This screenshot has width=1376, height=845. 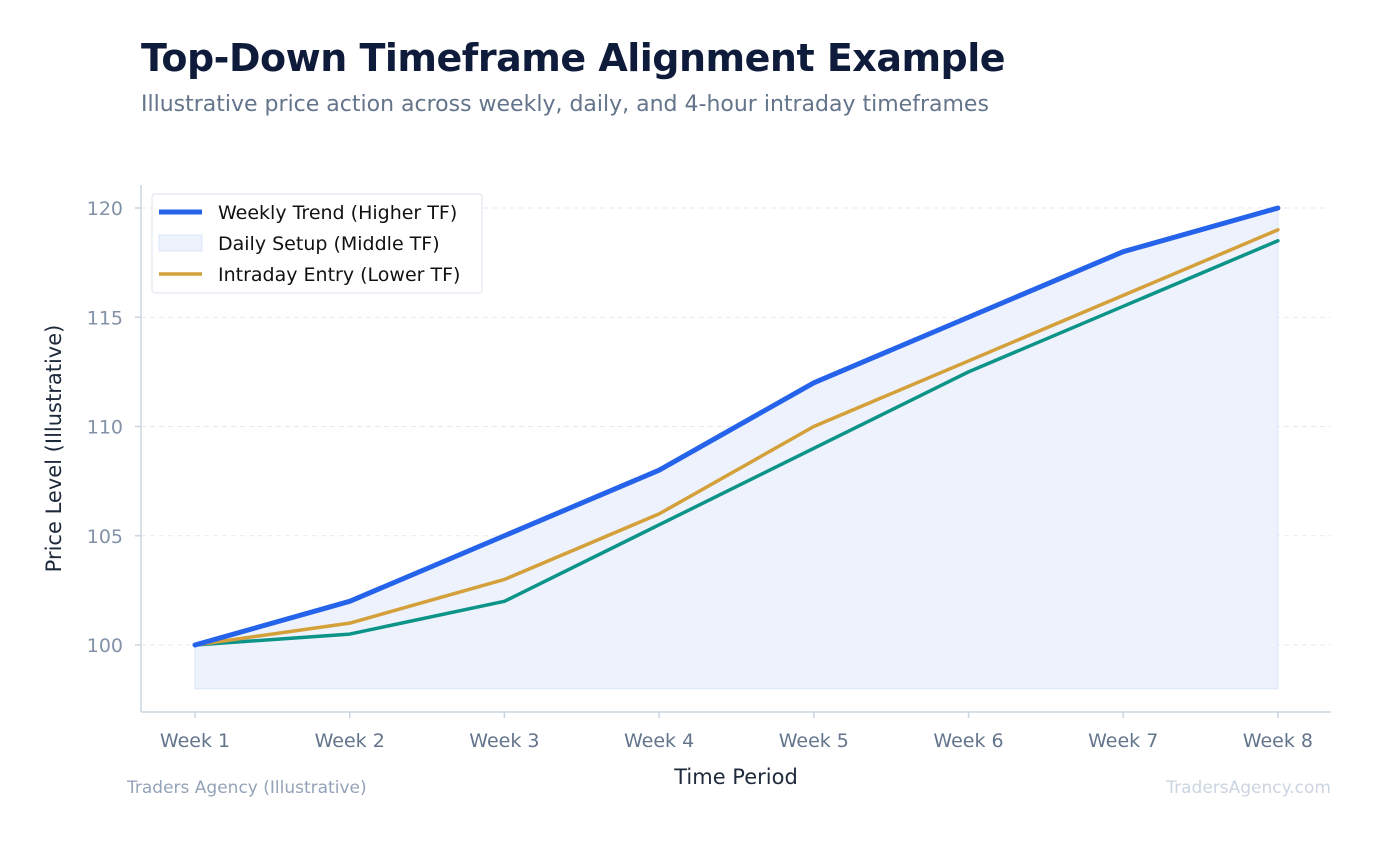 What do you see at coordinates (1248, 788) in the screenshot?
I see `footer-website: TradersAgency.com` at bounding box center [1248, 788].